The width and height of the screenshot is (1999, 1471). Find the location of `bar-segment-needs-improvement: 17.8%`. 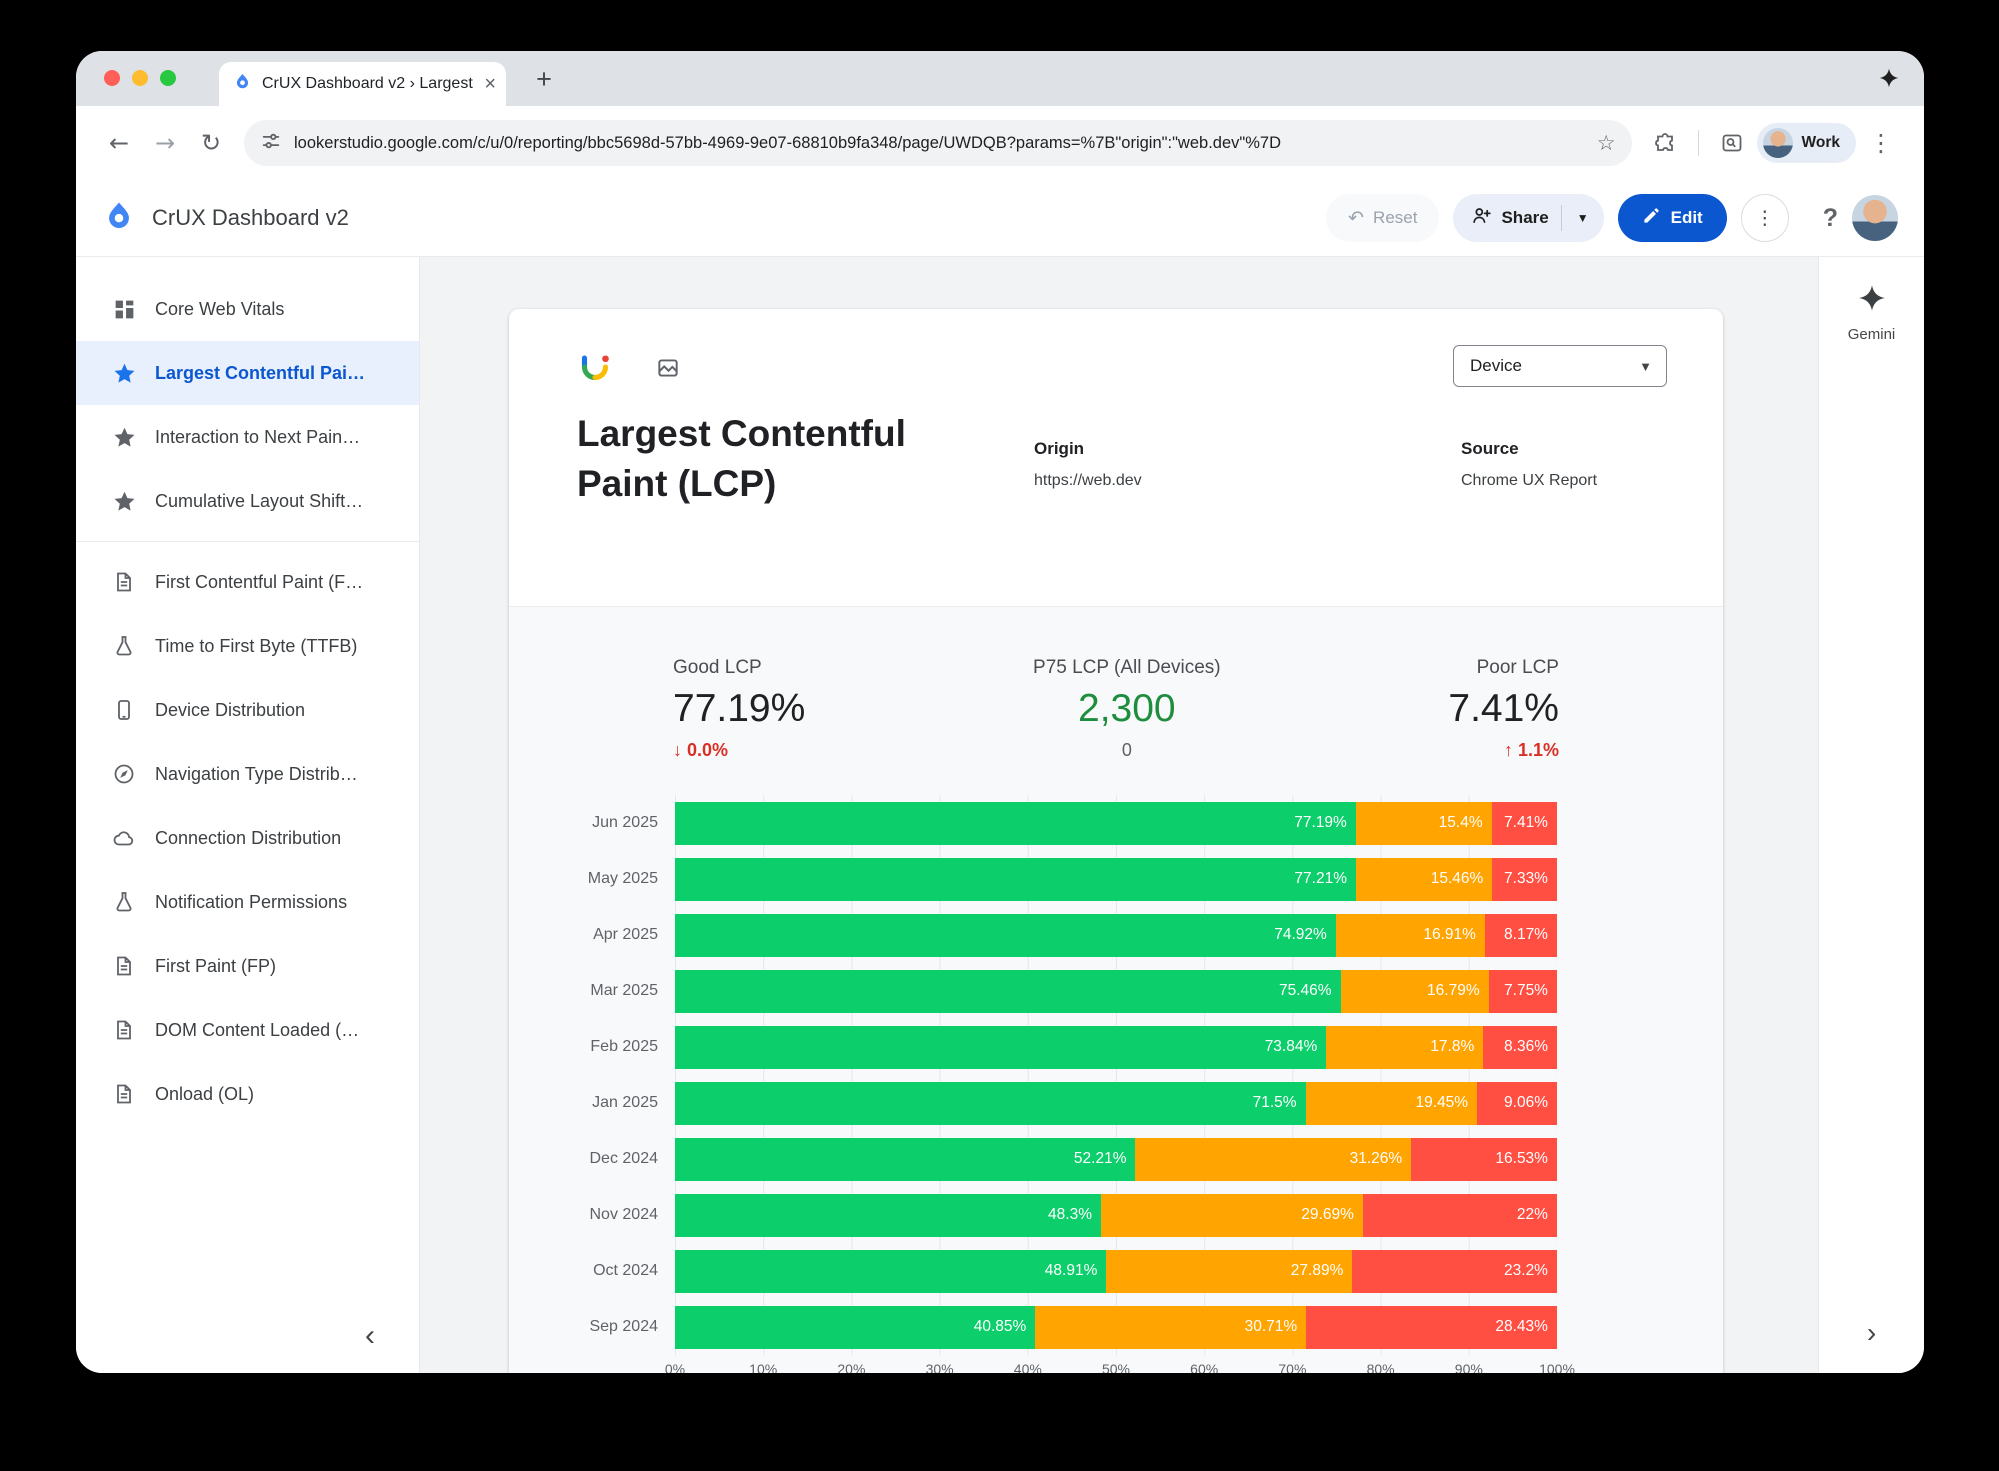

bar-segment-needs-improvement: 17.8% is located at coordinates (1405, 1047).